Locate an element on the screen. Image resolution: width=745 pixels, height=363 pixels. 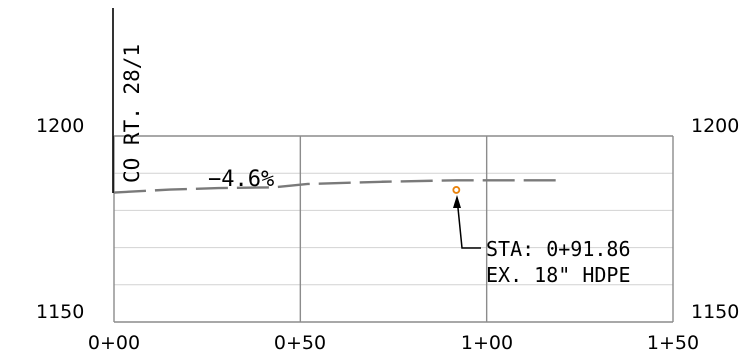
y-tick-label-left-1200: 1200 is located at coordinates (60, 126).